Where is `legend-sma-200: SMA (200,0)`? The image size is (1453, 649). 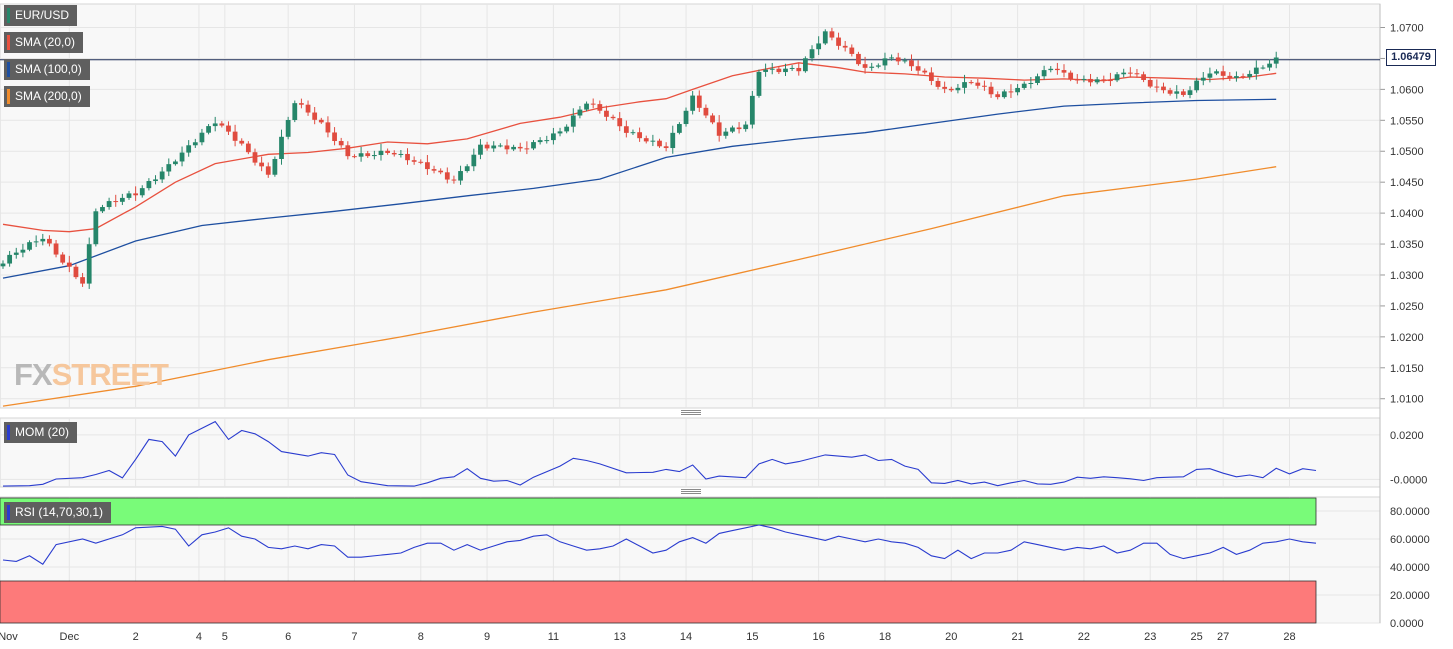 legend-sma-200: SMA (200,0) is located at coordinates (47, 96).